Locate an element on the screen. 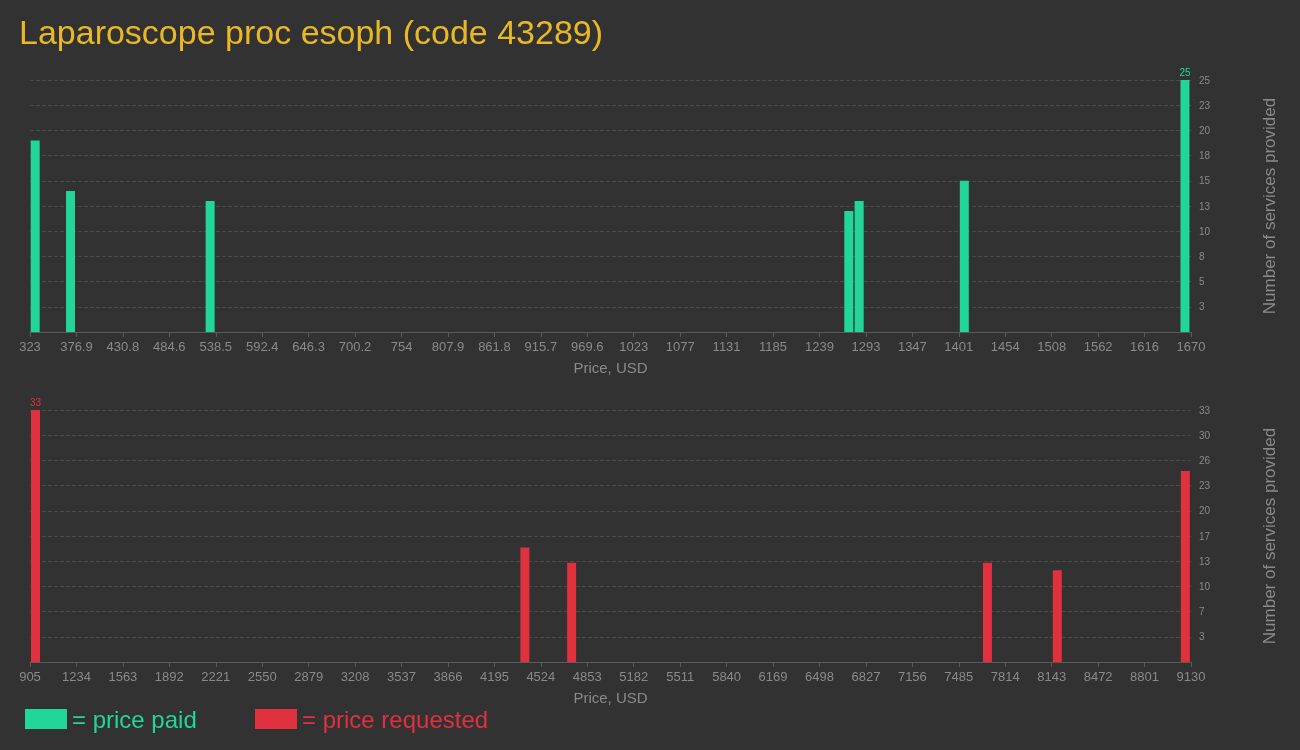 The image size is (1300, 750). x-tick-label: 8143 is located at coordinates (1052, 676).